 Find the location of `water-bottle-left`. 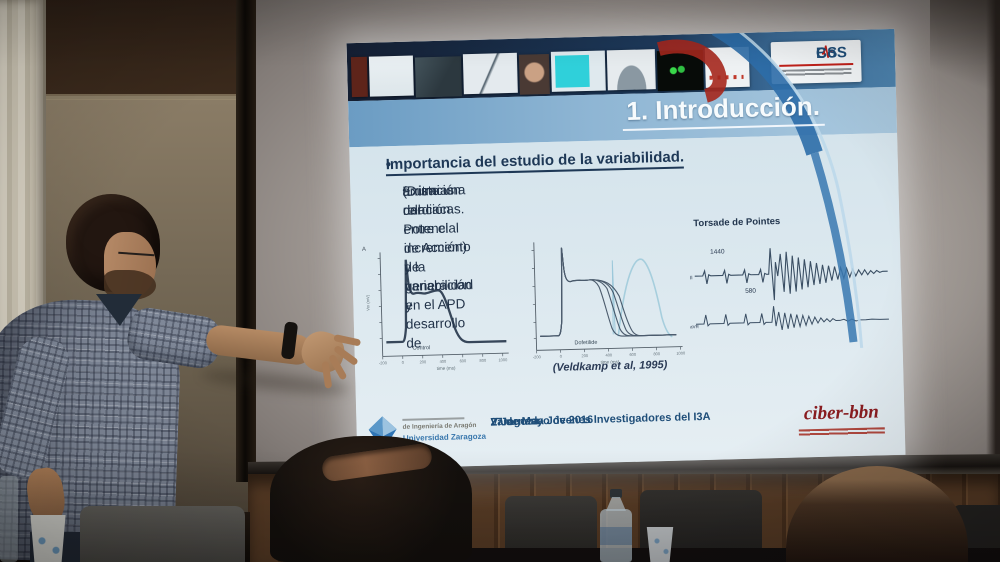

water-bottle-left is located at coordinates (9, 519).